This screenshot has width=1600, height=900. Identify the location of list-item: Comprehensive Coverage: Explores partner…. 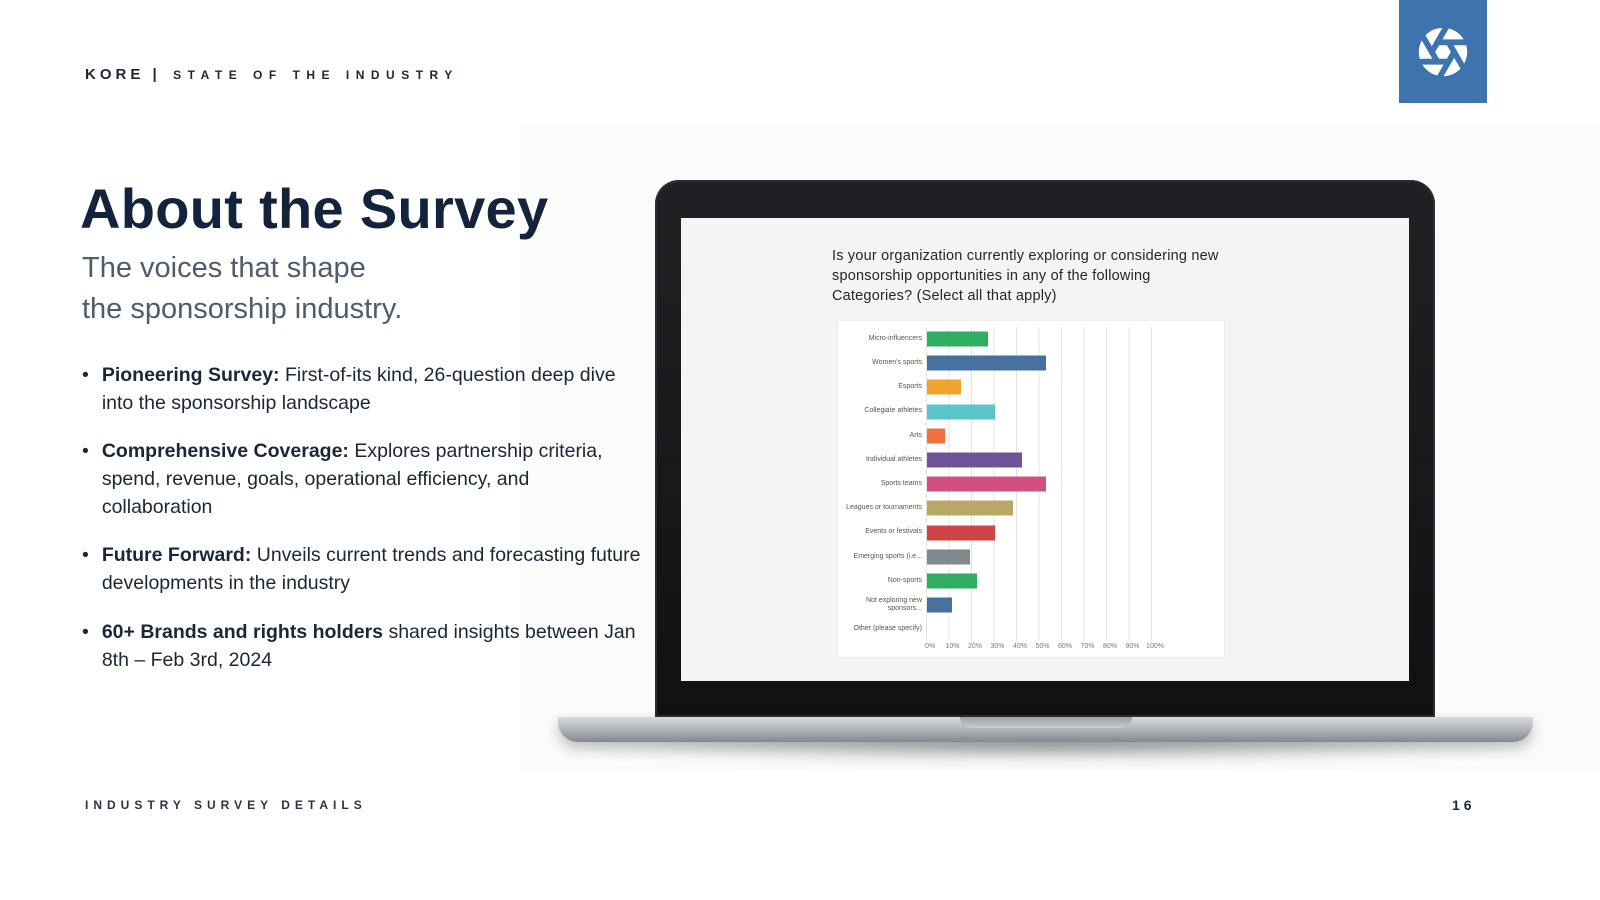
(362, 479).